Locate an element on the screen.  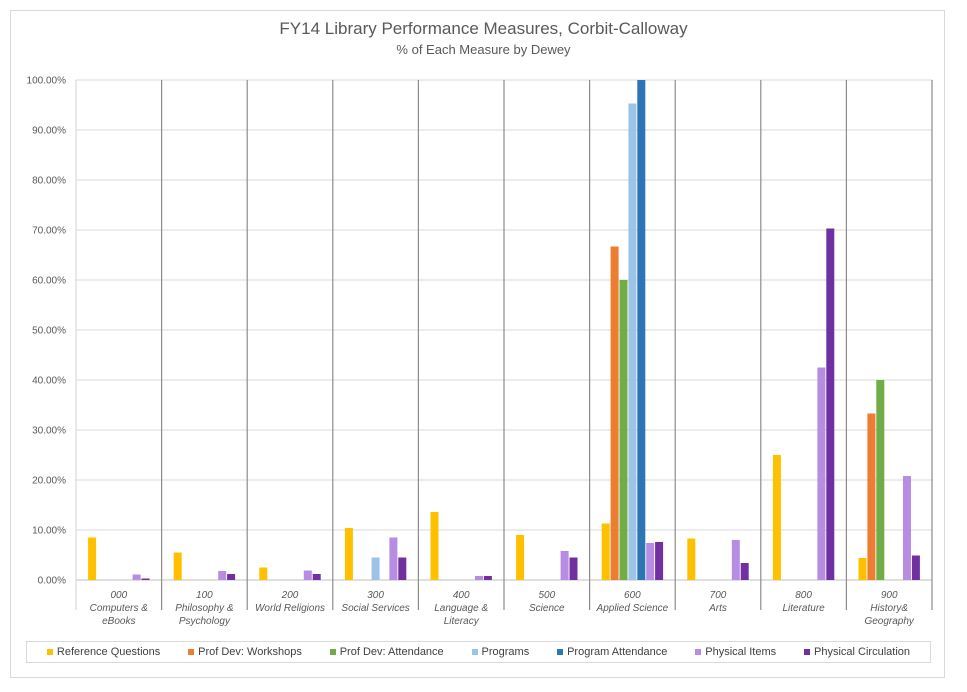
legend-item: Prof Dev: Workshops is located at coordinates (245, 652).